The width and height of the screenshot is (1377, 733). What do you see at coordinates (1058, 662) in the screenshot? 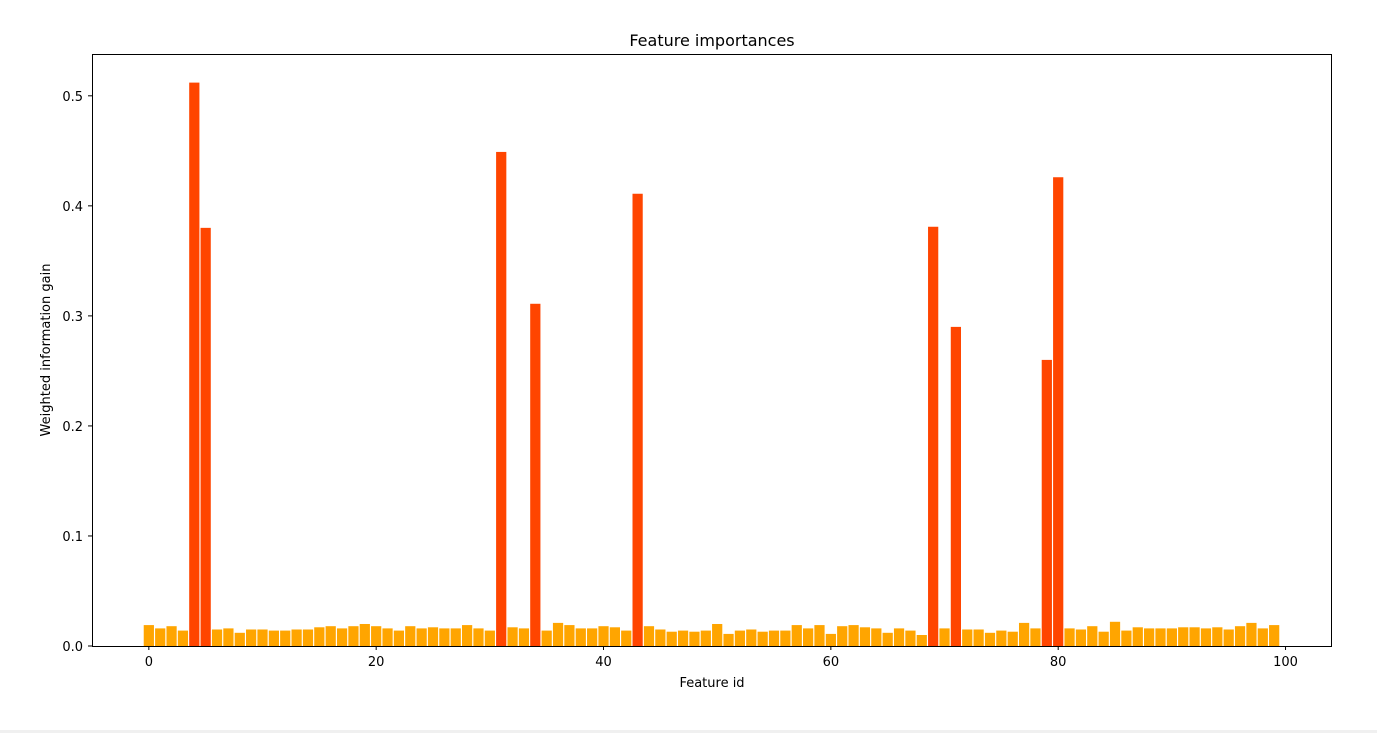
I see `x-tick-label: 80` at bounding box center [1058, 662].